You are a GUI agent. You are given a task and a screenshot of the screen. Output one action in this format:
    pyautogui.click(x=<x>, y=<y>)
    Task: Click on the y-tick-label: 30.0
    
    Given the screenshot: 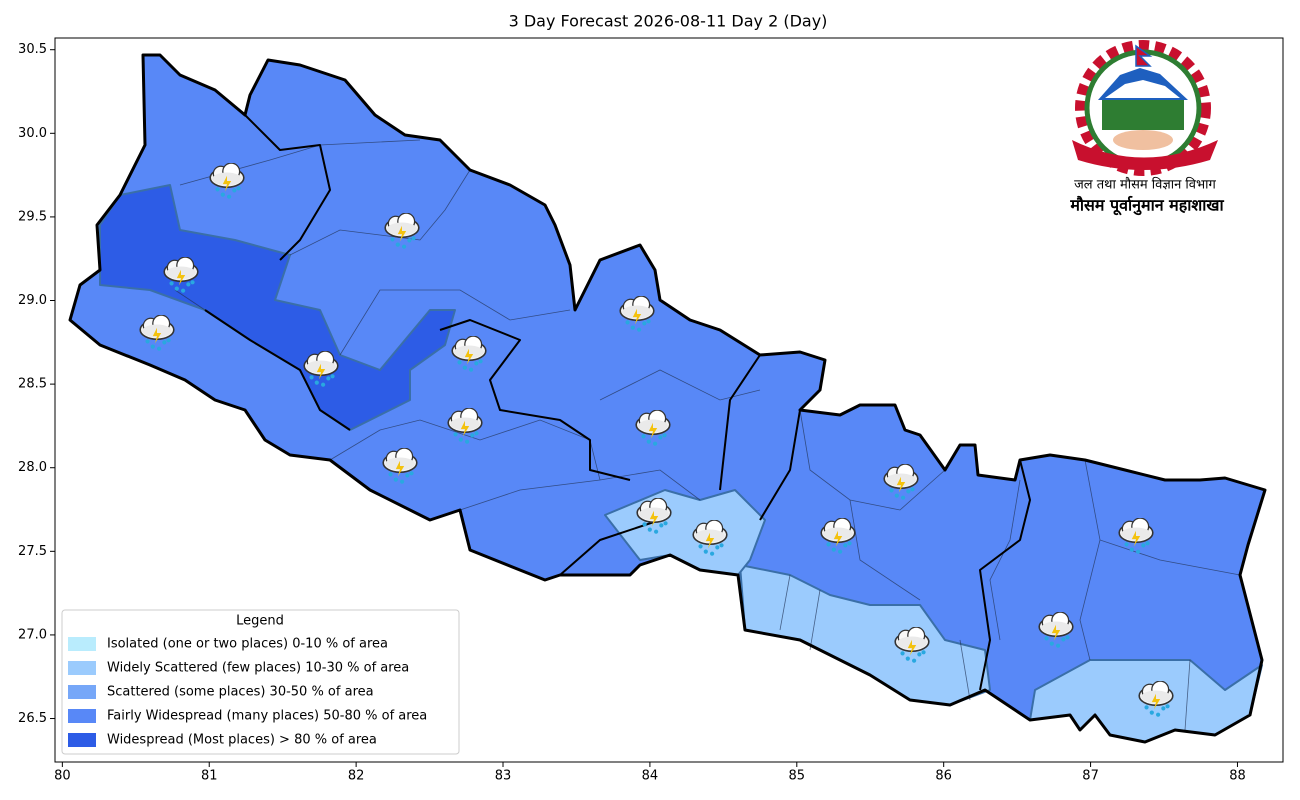 What is the action you would take?
    pyautogui.click(x=32, y=133)
    